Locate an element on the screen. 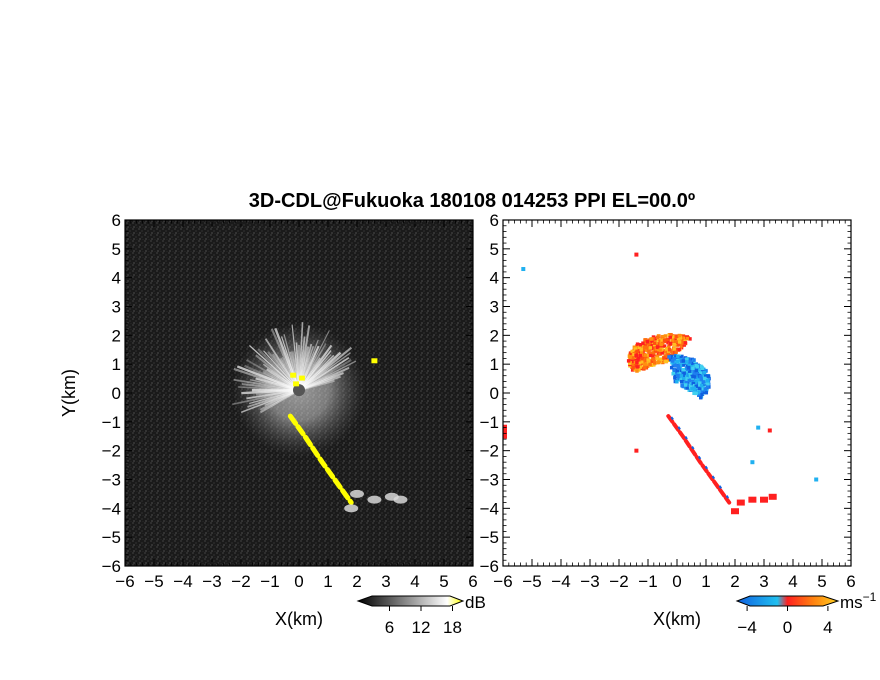 The image size is (880, 680). radar-origin is located at coordinates (299, 390).